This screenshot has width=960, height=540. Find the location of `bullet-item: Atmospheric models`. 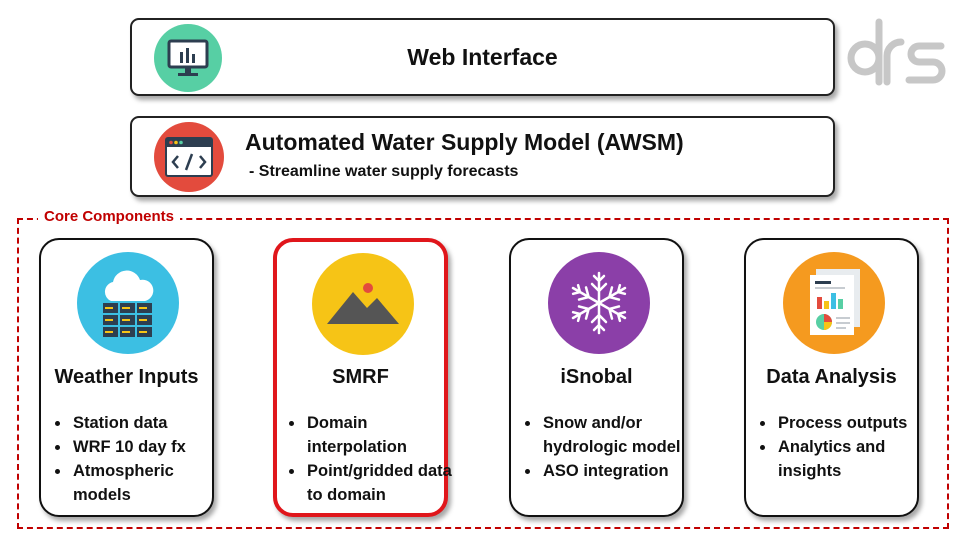

bullet-item: Atmospheric models is located at coordinates (147, 483).